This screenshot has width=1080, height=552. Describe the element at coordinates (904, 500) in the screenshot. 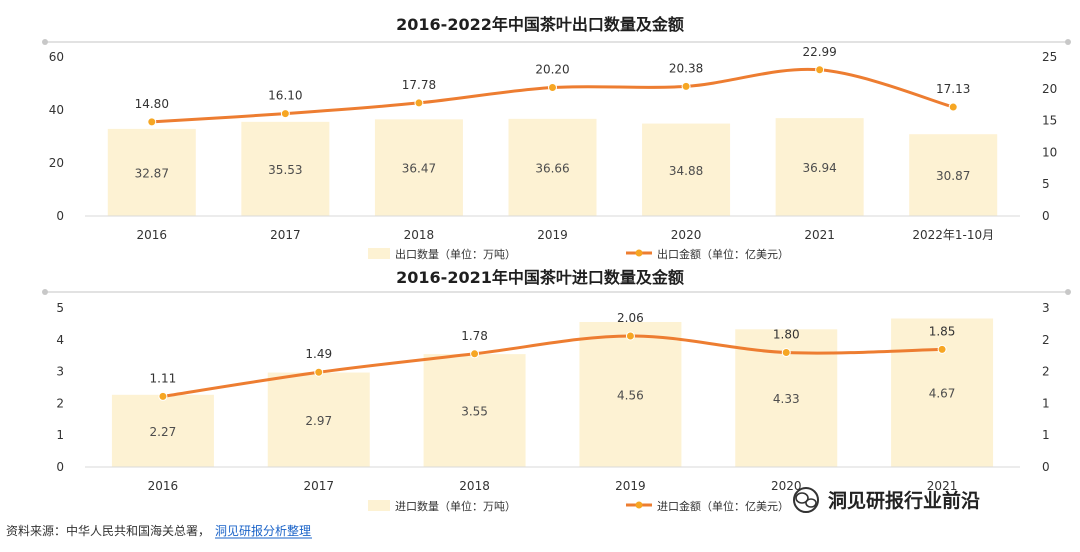

I see `brand-name: 洞见研报行业前沿` at that location.